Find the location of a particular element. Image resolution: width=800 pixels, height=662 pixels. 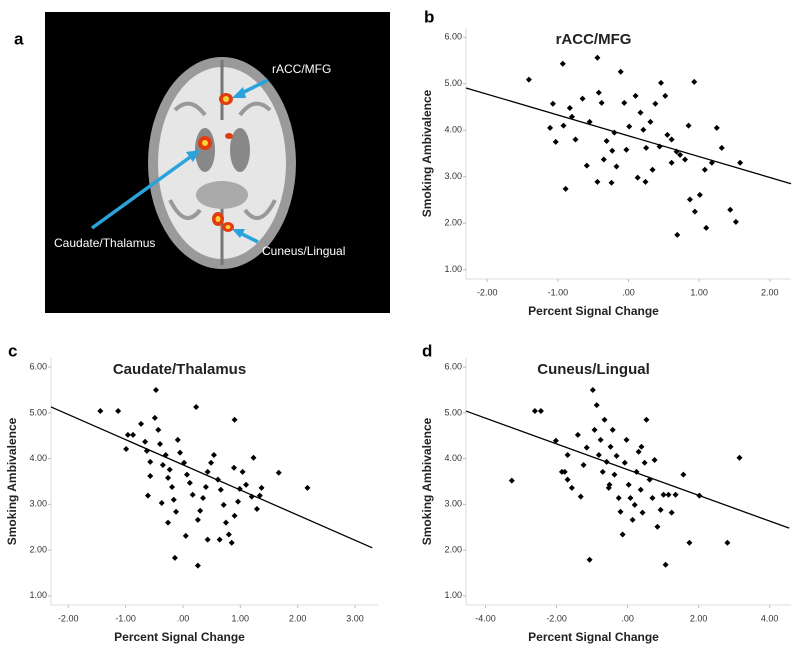

panel-label: d is located at coordinates (427, 350).